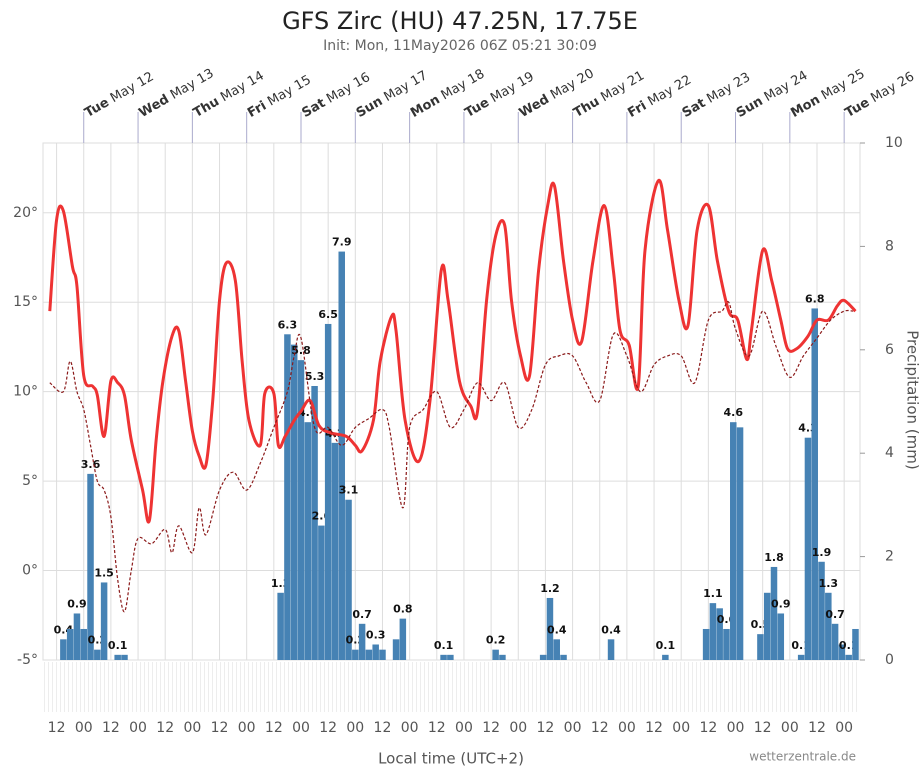 The width and height of the screenshot is (921, 768). What do you see at coordinates (889, 246) in the screenshot?
I see `y2-tick-label: 8` at bounding box center [889, 246].